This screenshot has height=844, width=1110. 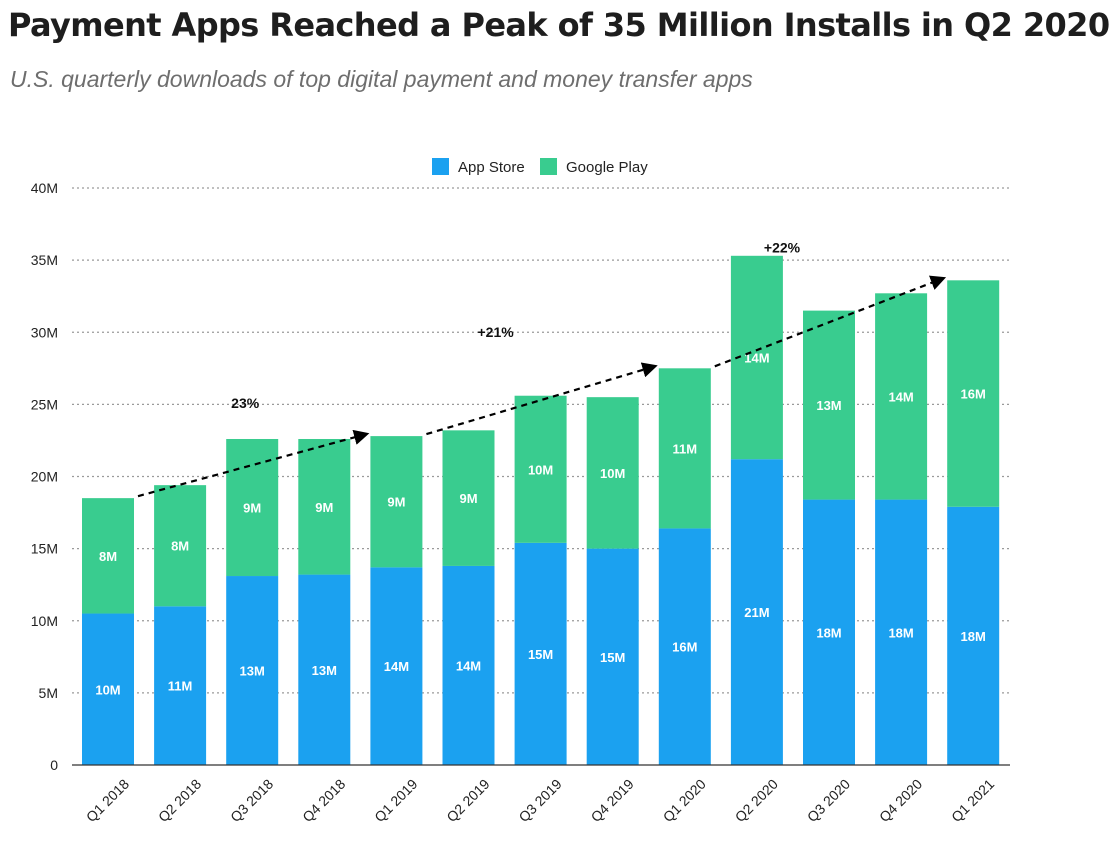 I want to click on trend-label: +22%, so click(x=782, y=247).